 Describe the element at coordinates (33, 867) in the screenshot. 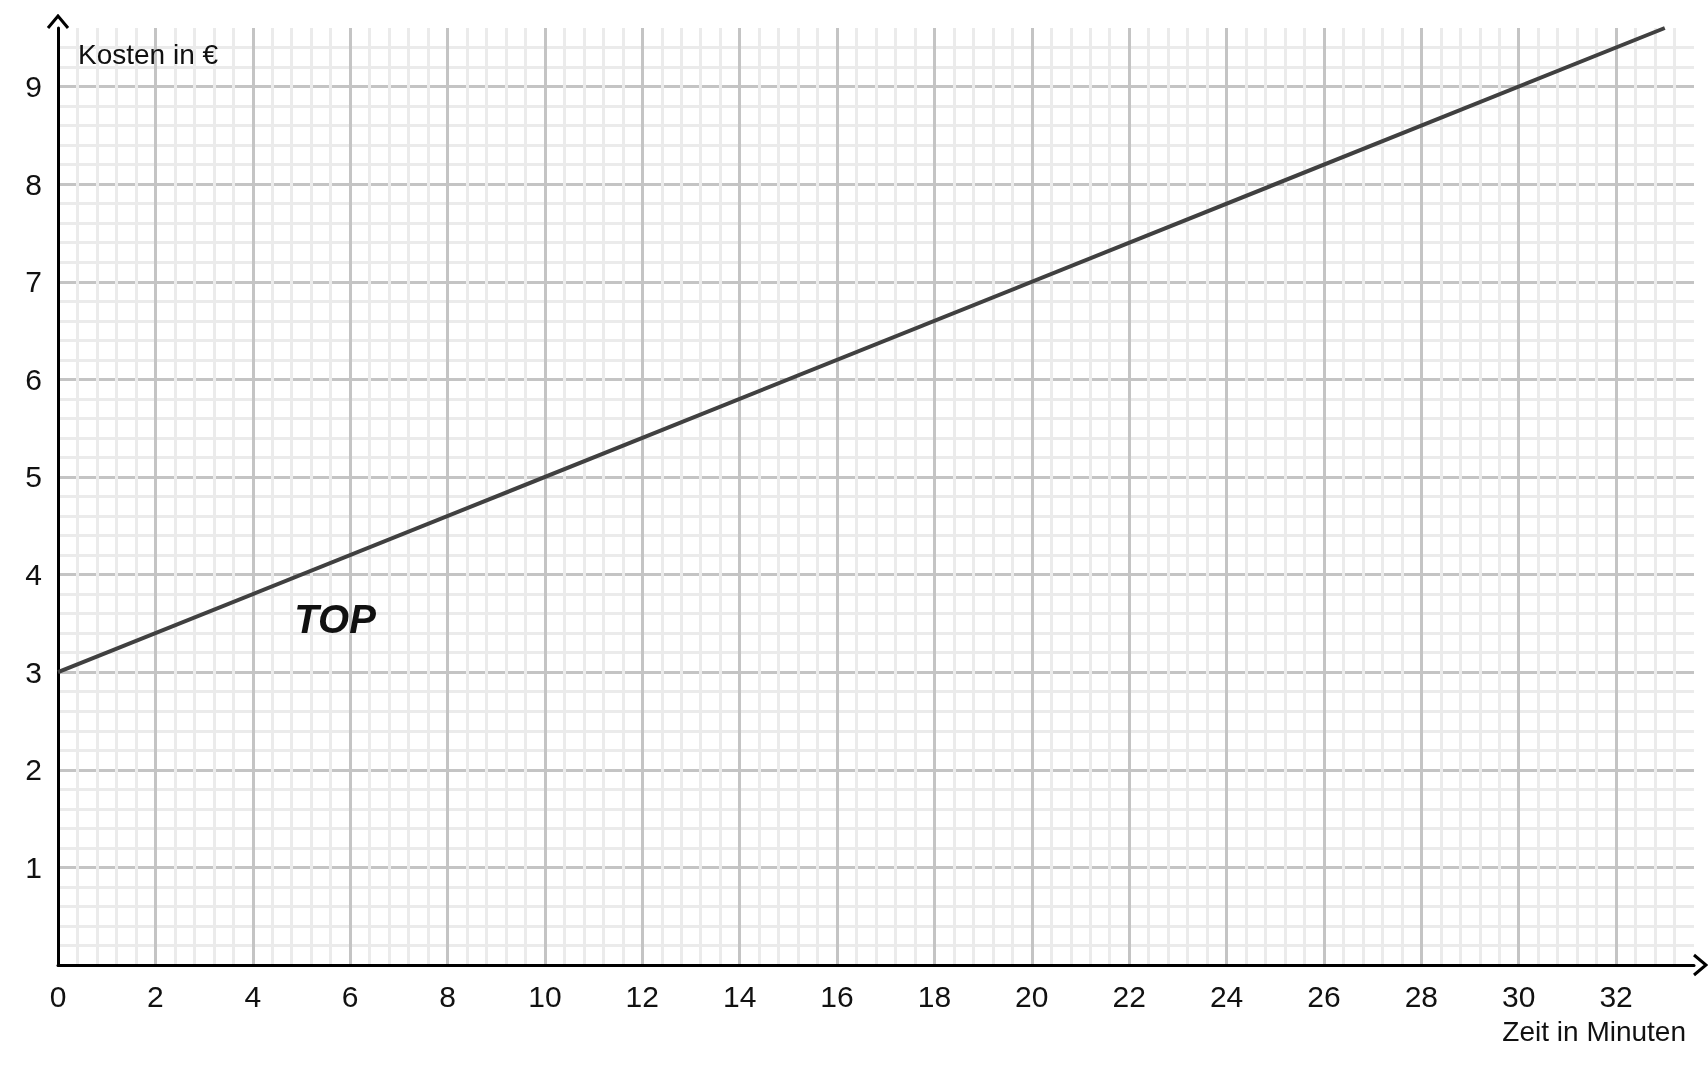

I see `y-tick-label: 1` at that location.